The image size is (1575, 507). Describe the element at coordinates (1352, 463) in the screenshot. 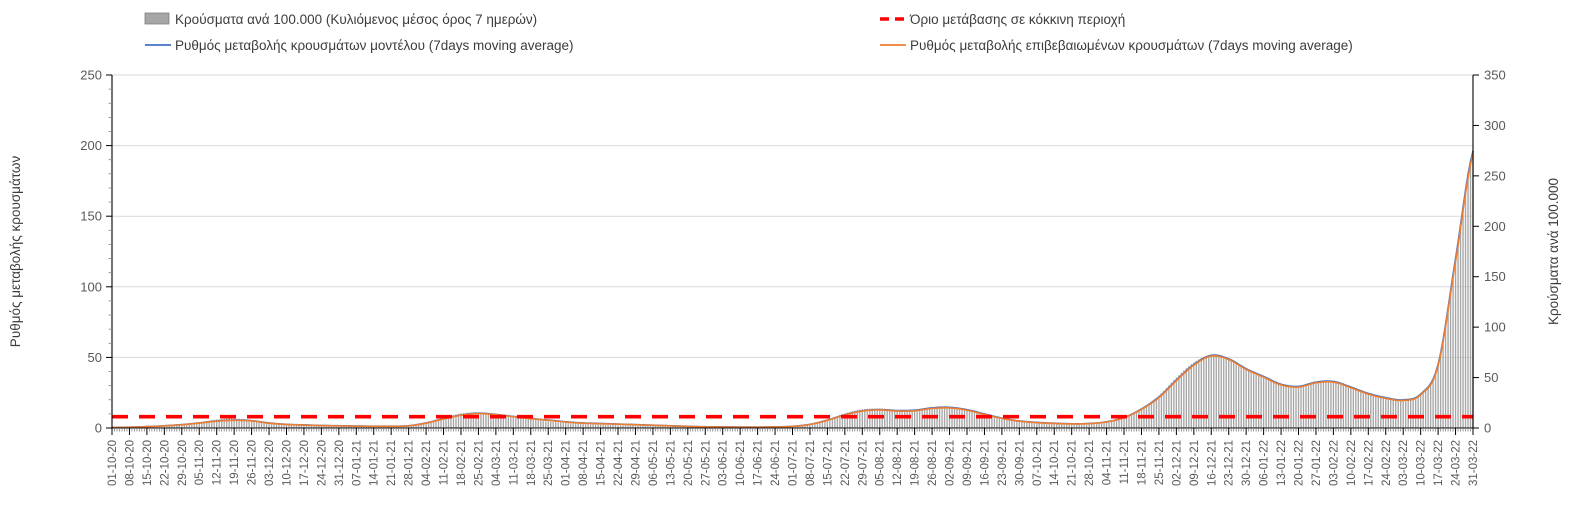

I see `x-axis-label: 10-02-22` at that location.